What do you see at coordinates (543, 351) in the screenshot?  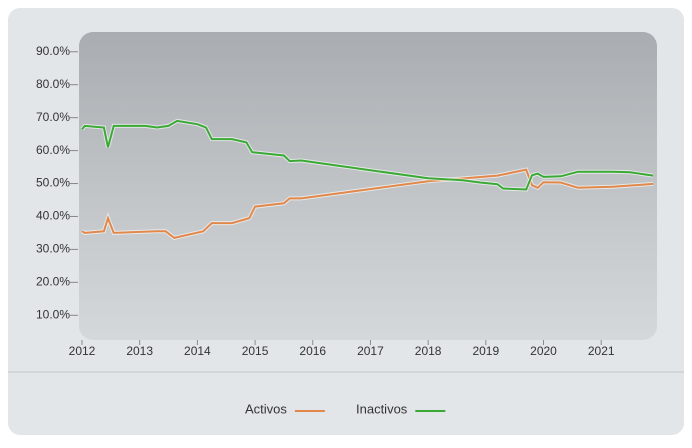 I see `x-tick-label: 2020` at bounding box center [543, 351].